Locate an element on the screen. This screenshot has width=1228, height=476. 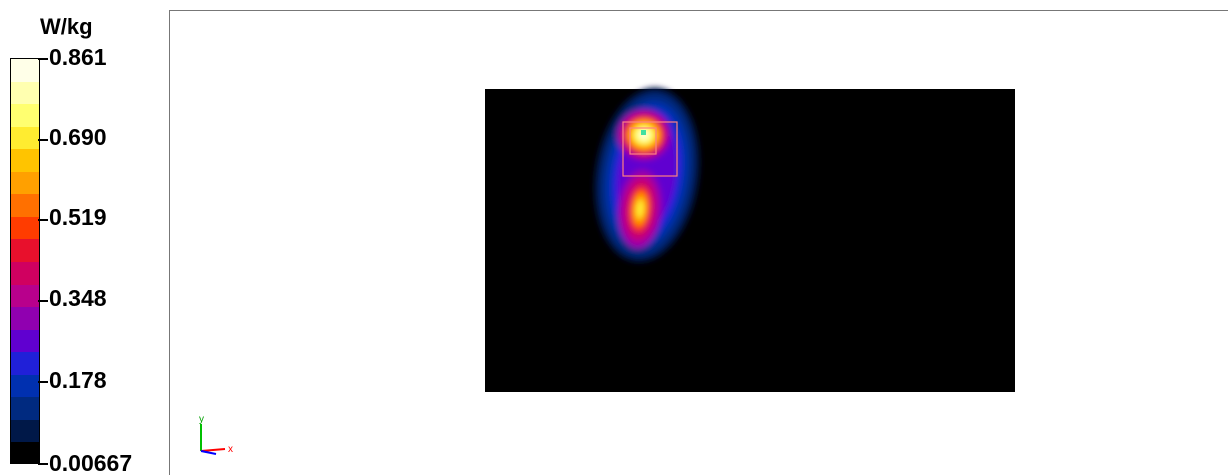
colorbar-tick-label: 0.348 is located at coordinates (78, 298).